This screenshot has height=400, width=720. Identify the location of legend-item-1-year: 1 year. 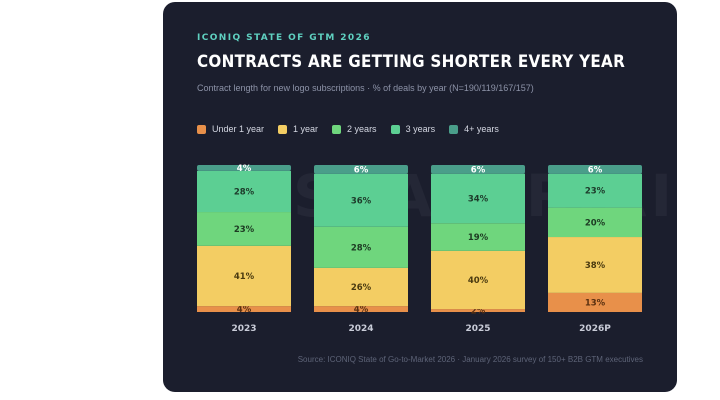
(298, 129).